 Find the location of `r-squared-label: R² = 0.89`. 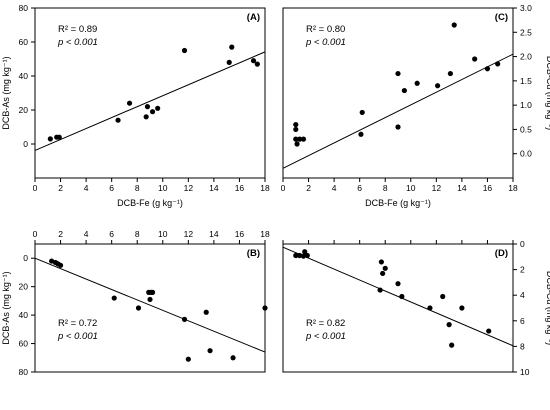

r-squared-label: R² = 0.89 is located at coordinates (77, 29).